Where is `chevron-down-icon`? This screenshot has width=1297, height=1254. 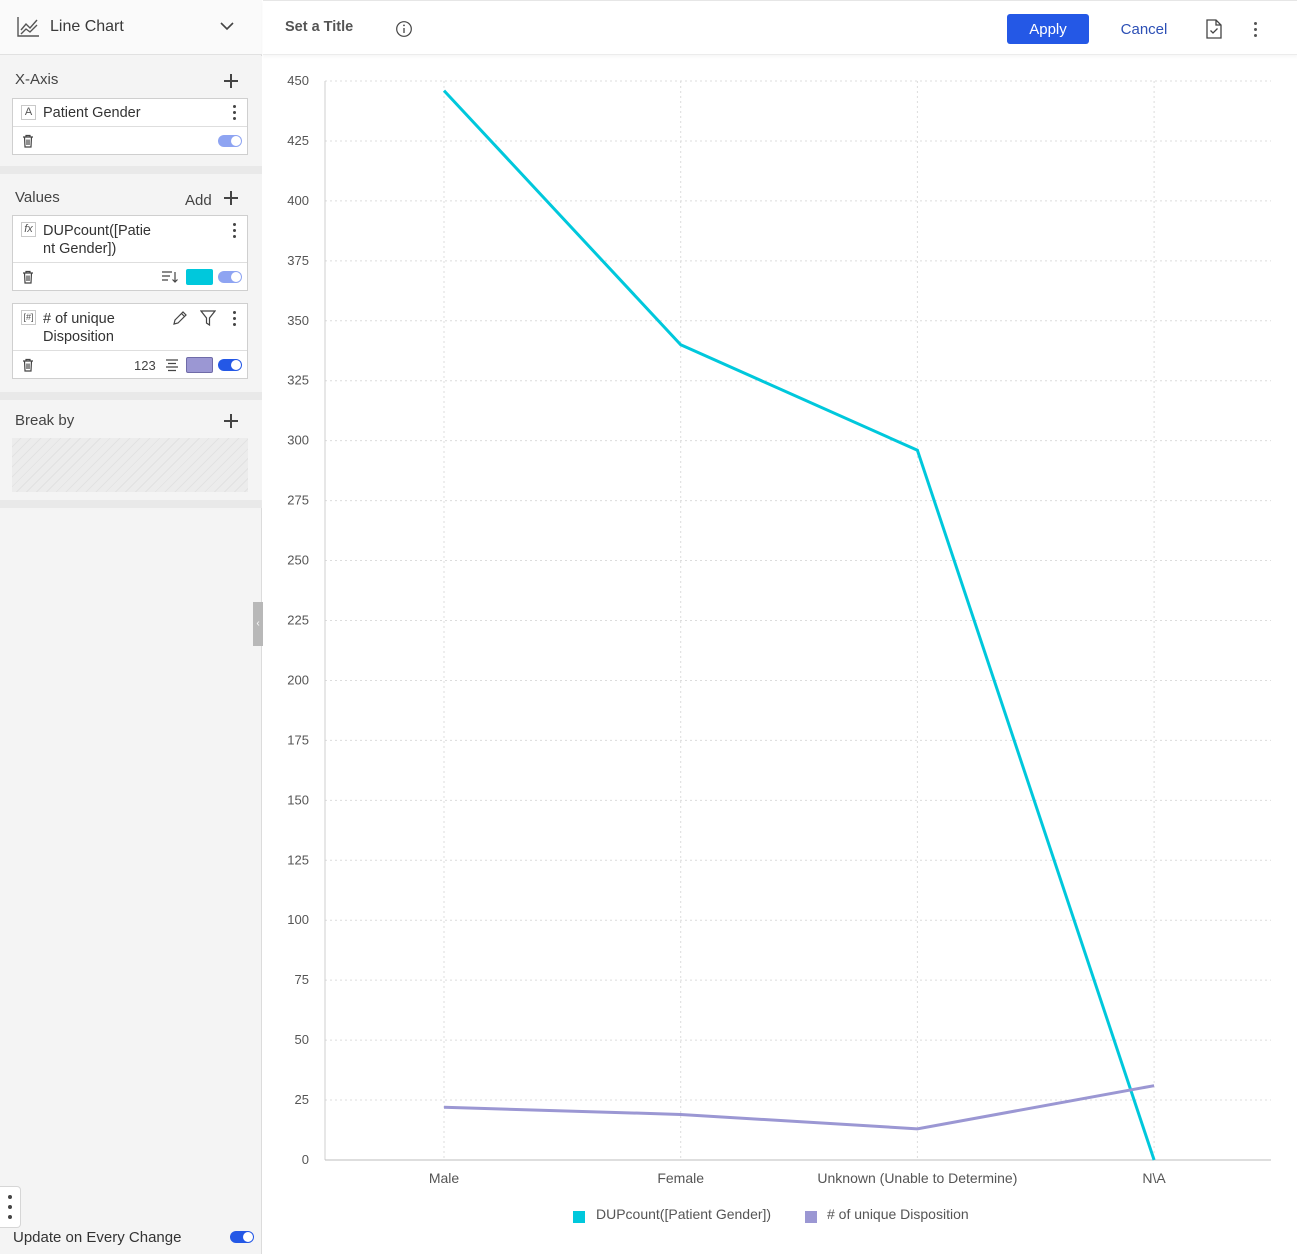
chevron-down-icon is located at coordinates (227, 26).